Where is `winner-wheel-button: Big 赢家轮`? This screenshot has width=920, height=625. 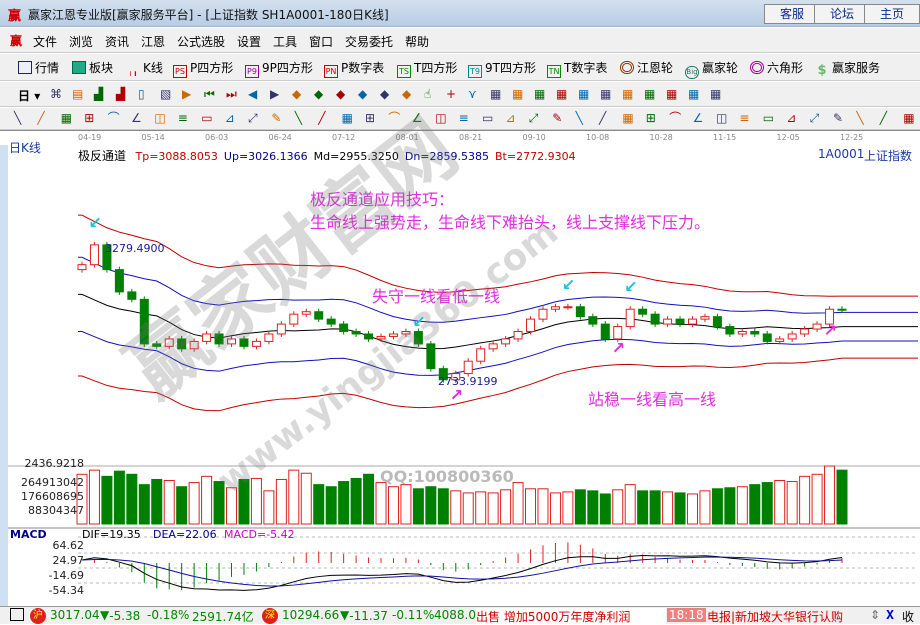 winner-wheel-button: Big 赢家轮 is located at coordinates (711, 69).